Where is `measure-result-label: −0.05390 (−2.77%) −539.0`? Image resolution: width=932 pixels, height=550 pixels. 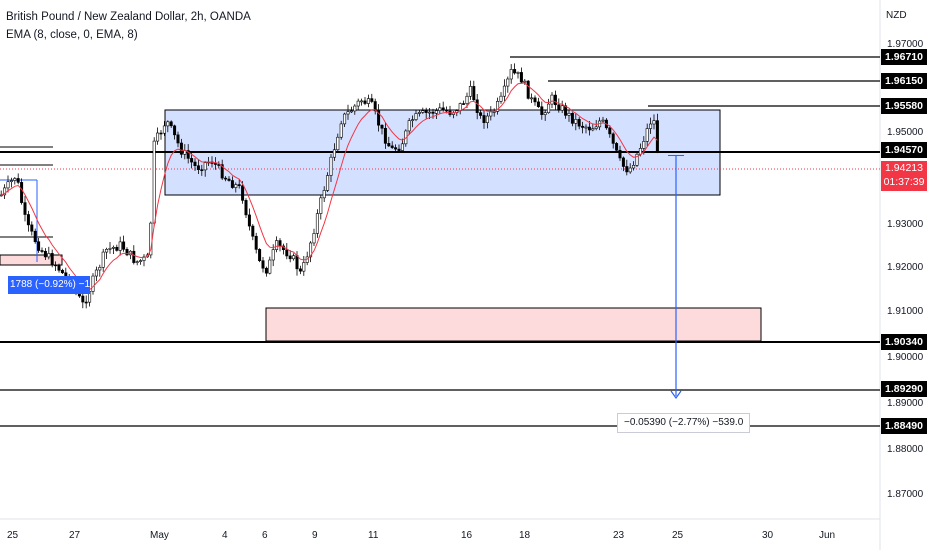
measure-result-label: −0.05390 (−2.77%) −539.0 is located at coordinates (684, 423).